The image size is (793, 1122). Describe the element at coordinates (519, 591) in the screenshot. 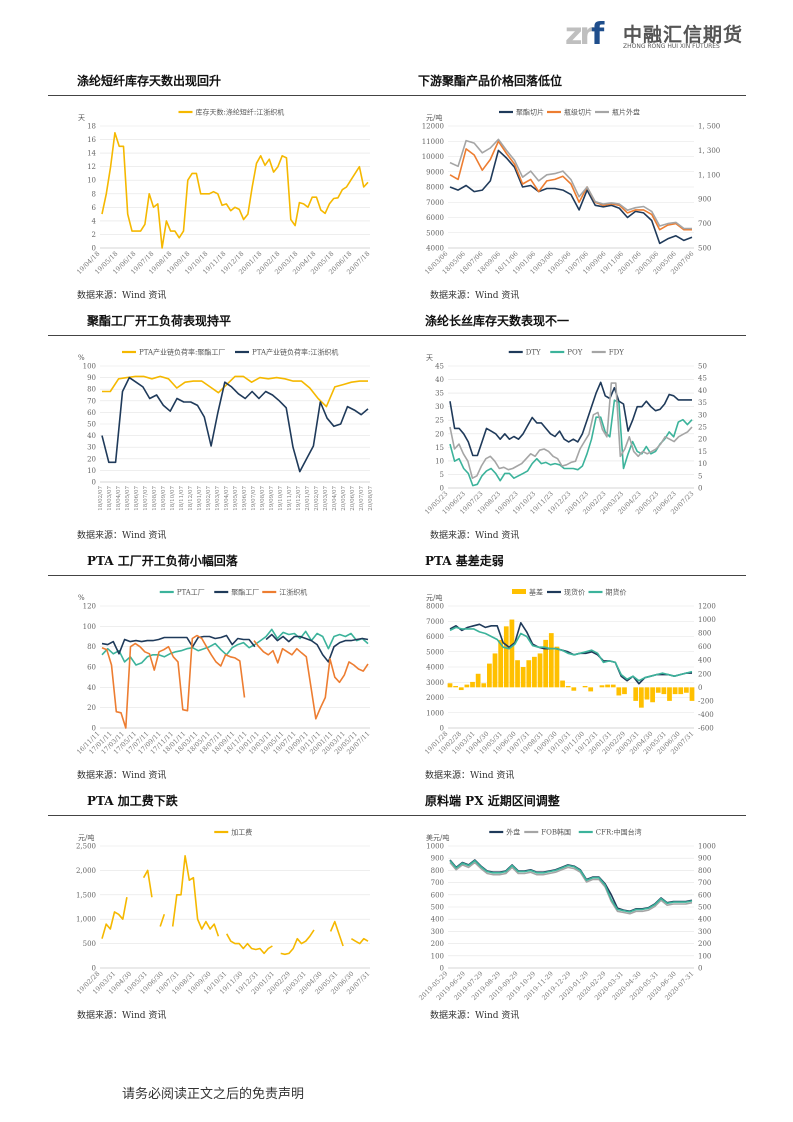

I see `legend-swatch` at that location.